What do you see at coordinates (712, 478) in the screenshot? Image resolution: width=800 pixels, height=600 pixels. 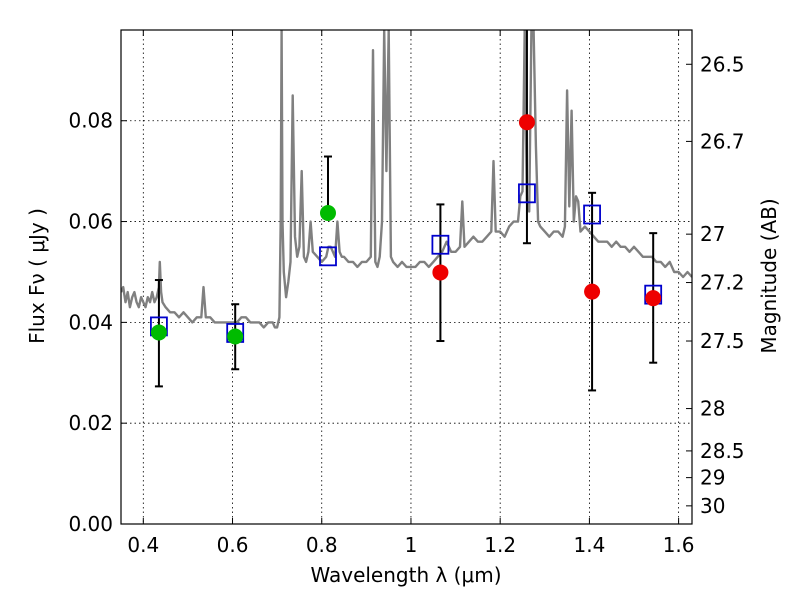 I see `right-tick-label: 29` at bounding box center [712, 478].